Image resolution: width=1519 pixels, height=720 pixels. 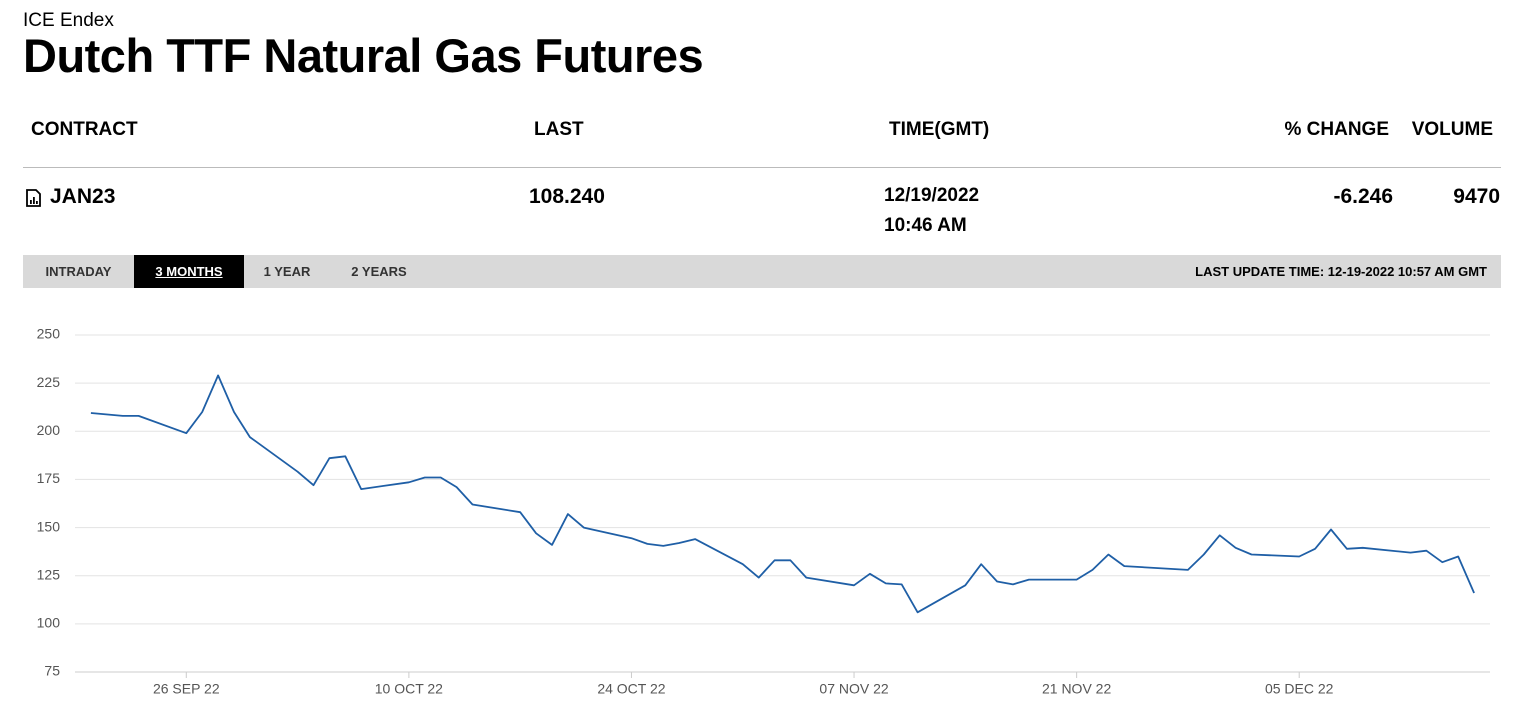 What do you see at coordinates (1363, 196) in the screenshot?
I see `percent-change: -6.246` at bounding box center [1363, 196].